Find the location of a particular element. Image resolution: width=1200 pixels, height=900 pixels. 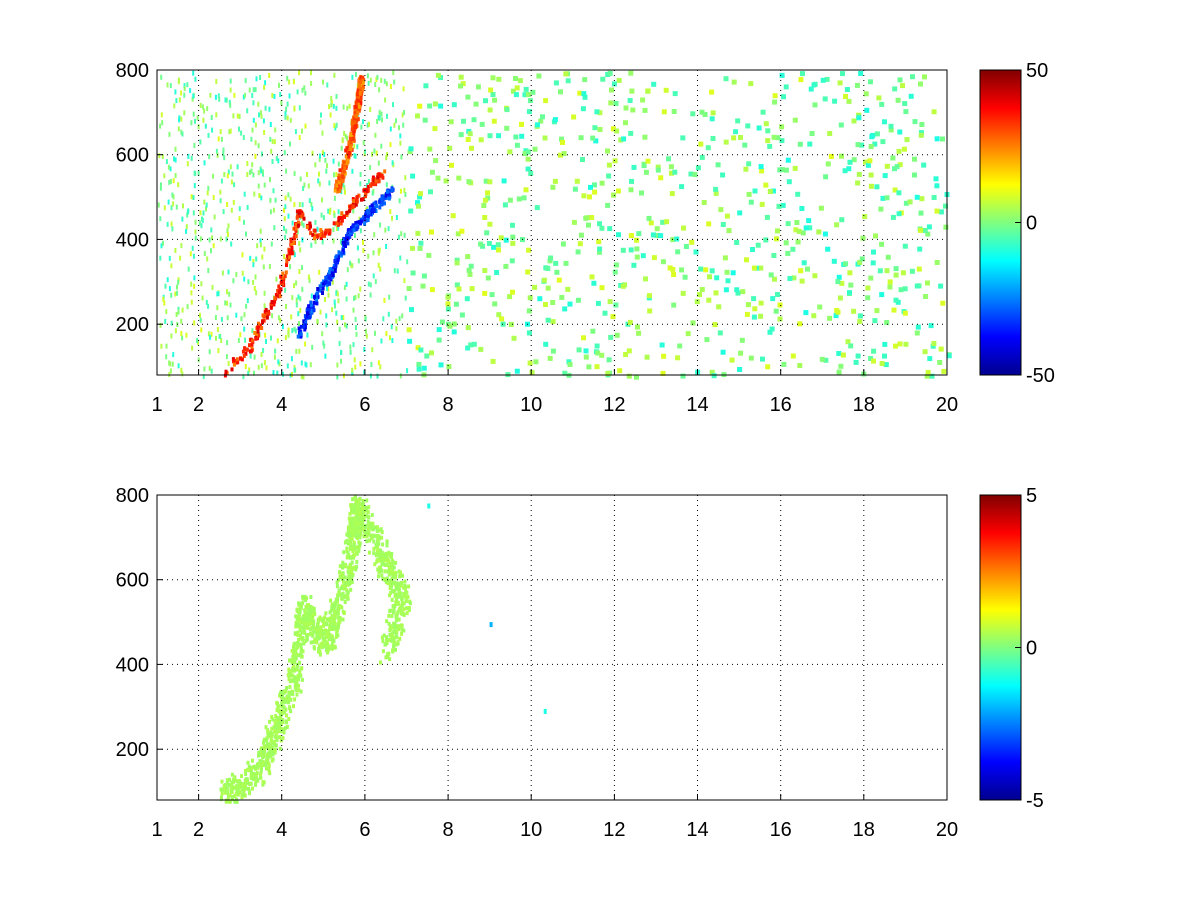

x-tick-label: 1 is located at coordinates (156, 830).